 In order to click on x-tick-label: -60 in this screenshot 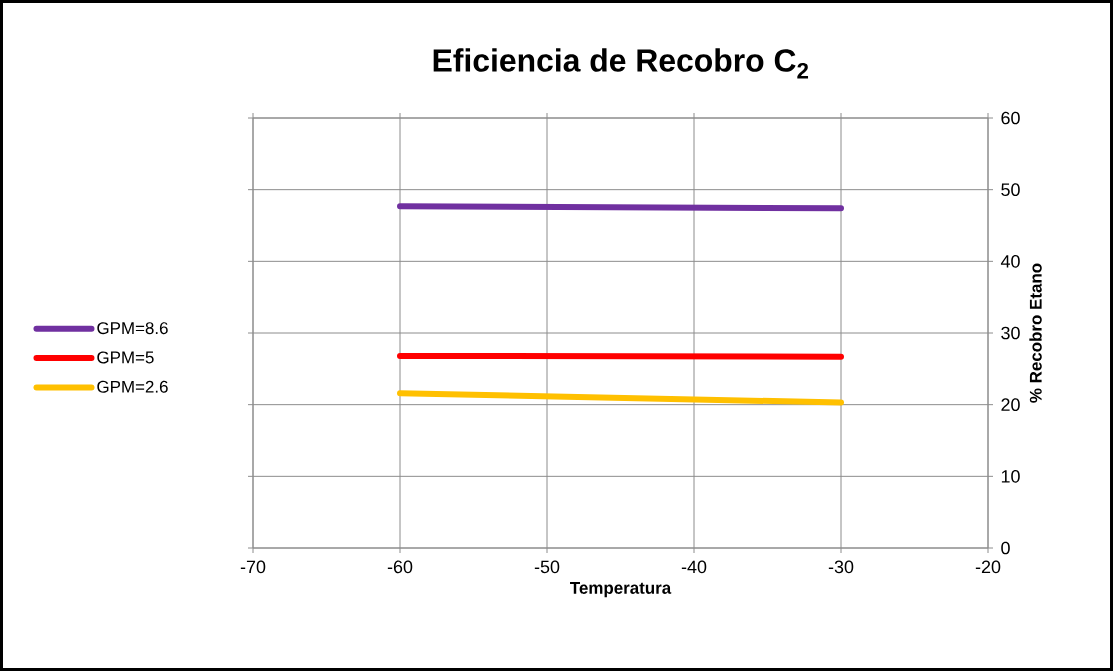, I will do `click(400, 567)`.